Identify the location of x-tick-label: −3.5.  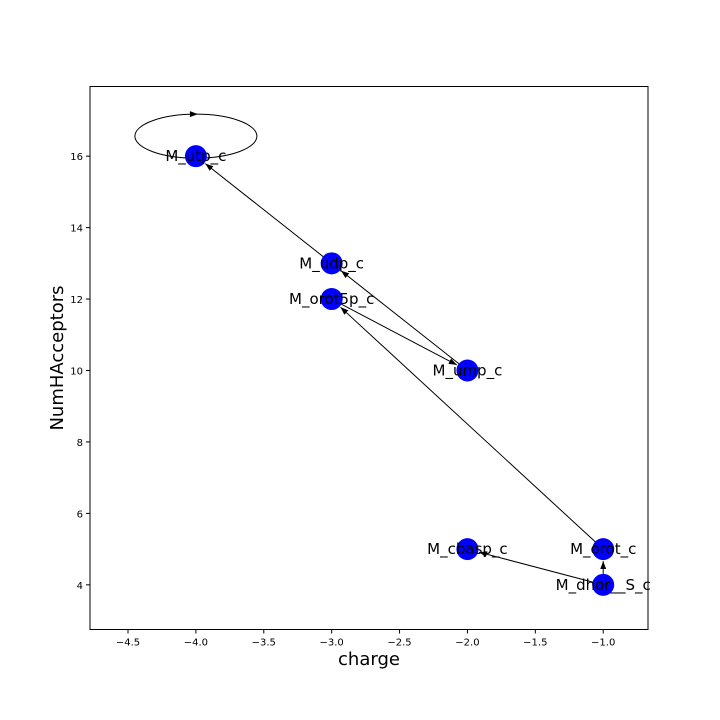
(264, 643).